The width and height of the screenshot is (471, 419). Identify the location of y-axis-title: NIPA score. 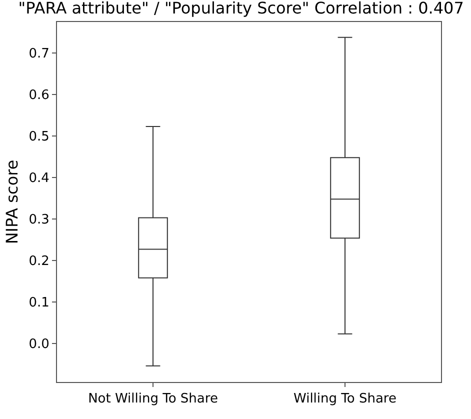
(12, 202).